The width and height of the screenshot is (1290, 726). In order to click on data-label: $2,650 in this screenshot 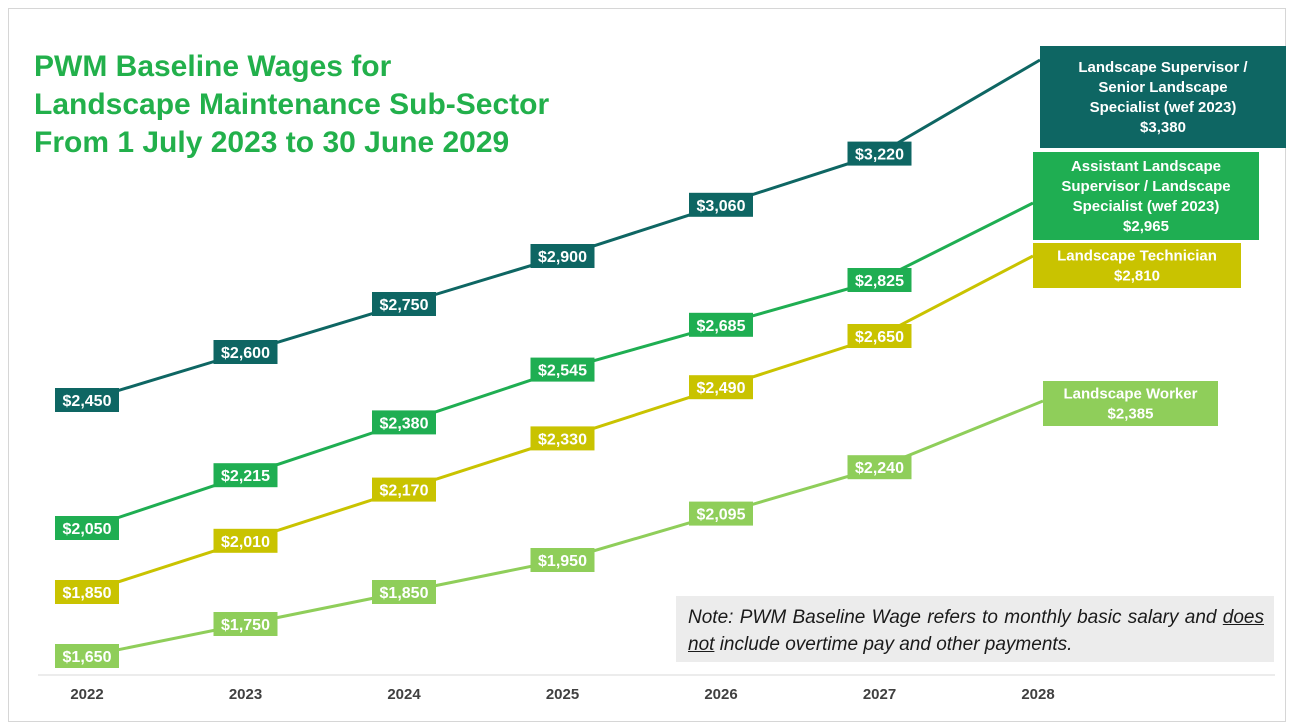, I will do `click(879, 337)`.